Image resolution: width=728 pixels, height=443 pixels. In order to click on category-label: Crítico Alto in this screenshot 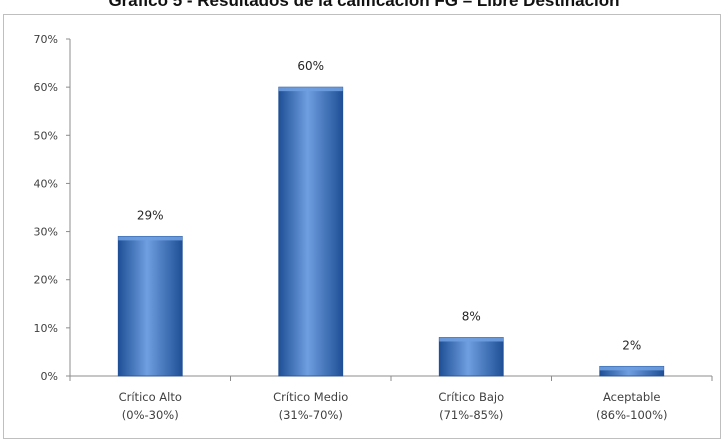, I will do `click(150, 397)`.